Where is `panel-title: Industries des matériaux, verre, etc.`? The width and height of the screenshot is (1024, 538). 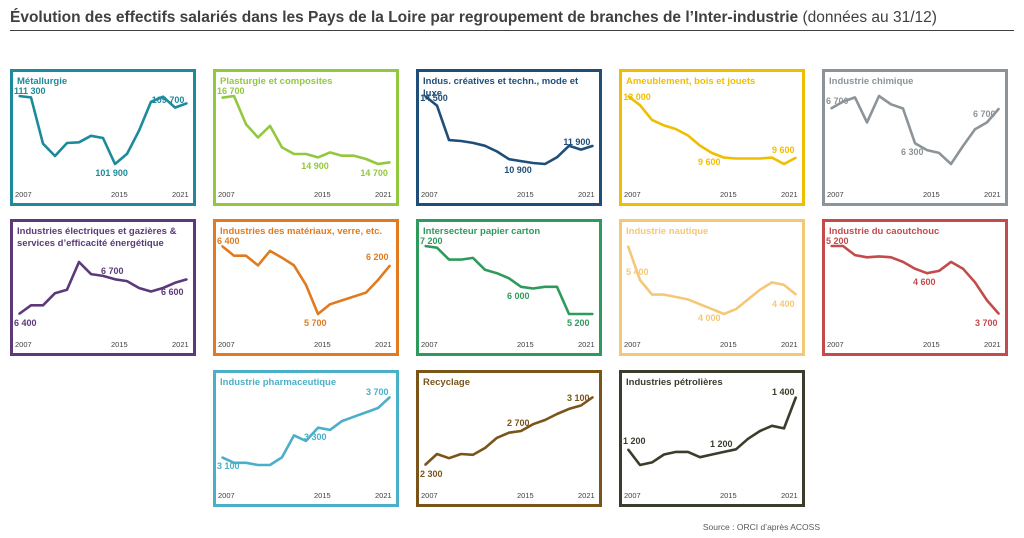 panel-title: Industries des matériaux, verre, etc. is located at coordinates (301, 231).